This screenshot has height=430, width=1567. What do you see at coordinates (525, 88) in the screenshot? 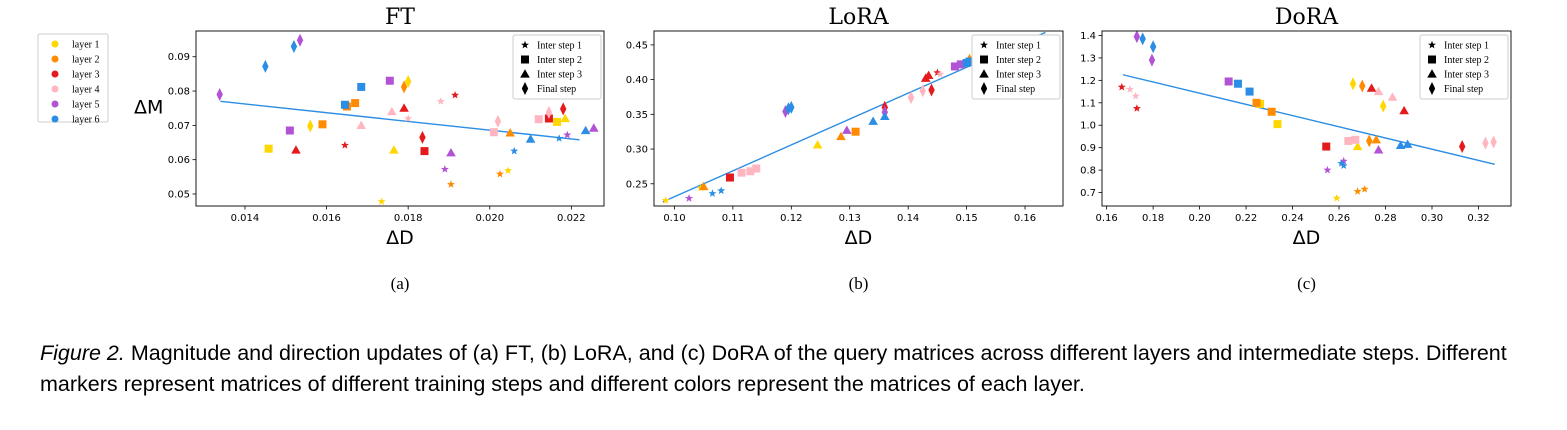
I see `step-legend-diamond` at bounding box center [525, 88].